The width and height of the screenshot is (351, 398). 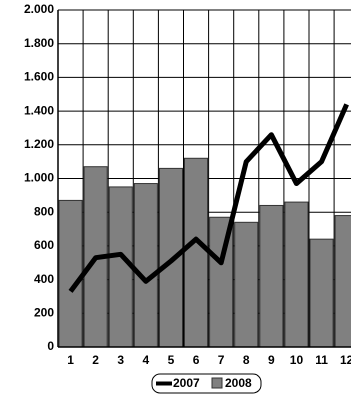 I want to click on legend: 2007 2008, so click(x=206, y=383).